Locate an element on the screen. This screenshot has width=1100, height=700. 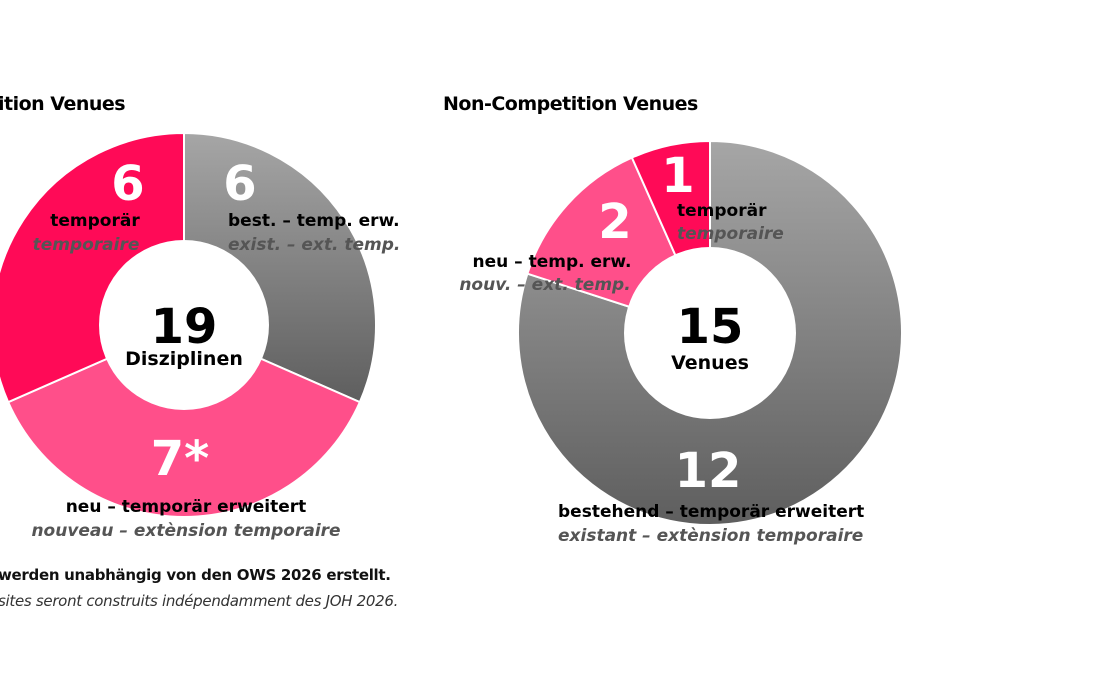
slice-label-de-1-2: temporär is located at coordinates (722, 211).